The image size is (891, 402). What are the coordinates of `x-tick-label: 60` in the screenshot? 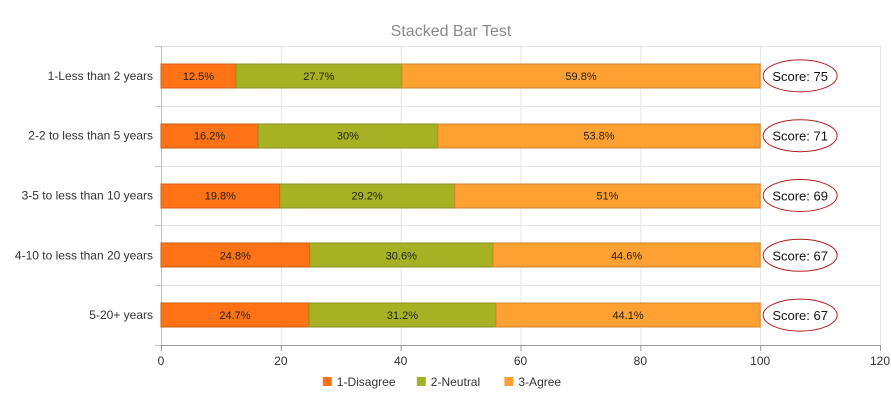 It's located at (521, 361).